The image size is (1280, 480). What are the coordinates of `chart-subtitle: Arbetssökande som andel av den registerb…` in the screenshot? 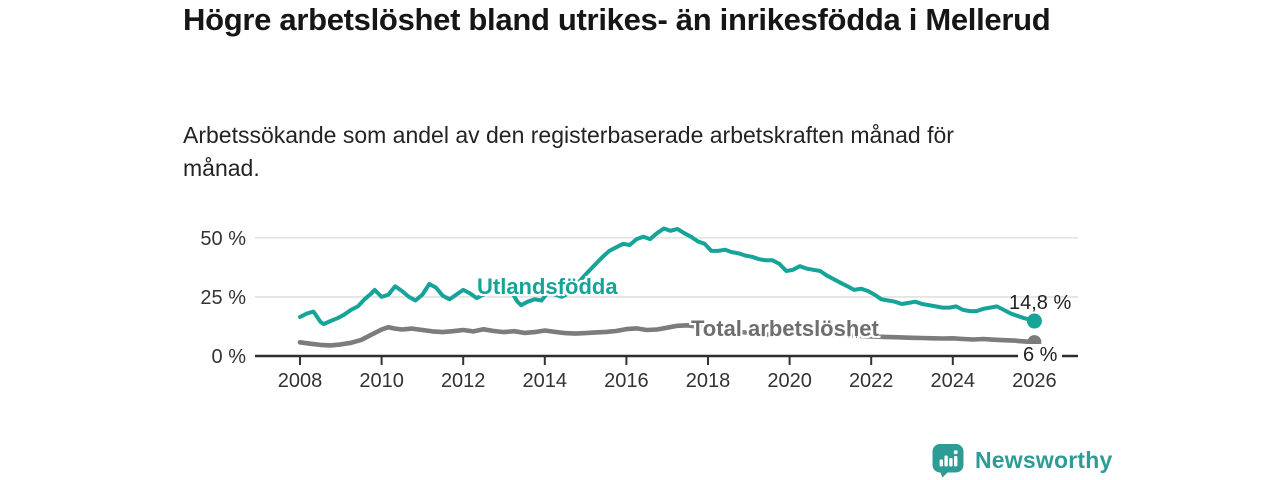 It's located at (568, 151).